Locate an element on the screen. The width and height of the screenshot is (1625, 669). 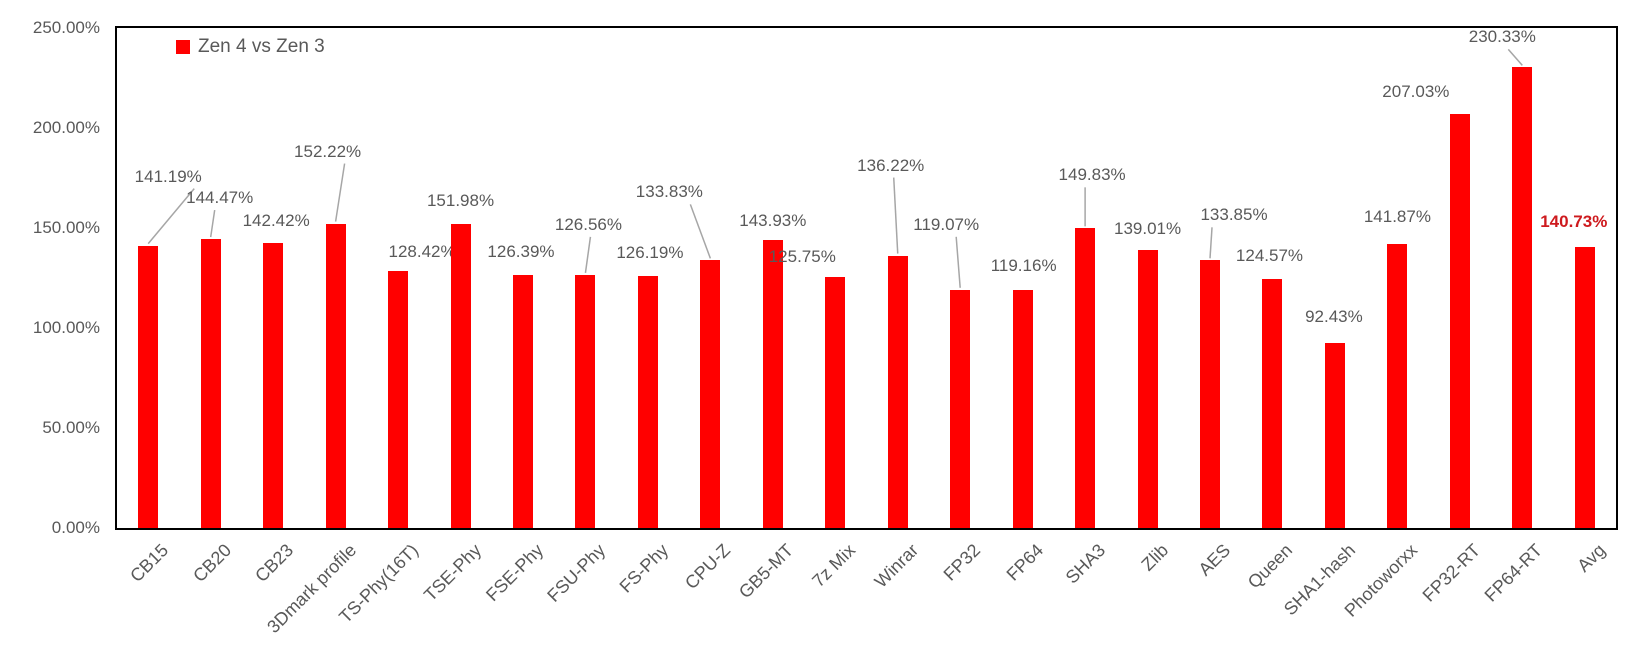
y-axis-tick-label: 200.00% is located at coordinates (66, 127).